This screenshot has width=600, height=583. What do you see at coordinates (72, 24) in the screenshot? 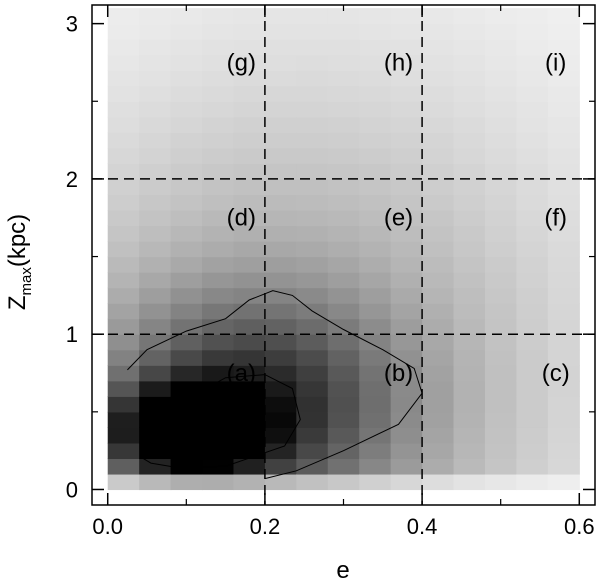
I see `y-tick-label: 3` at bounding box center [72, 24].